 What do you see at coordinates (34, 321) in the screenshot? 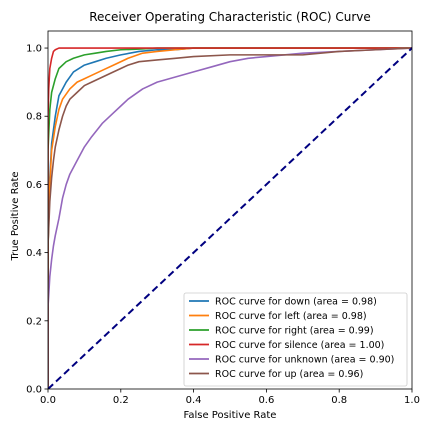
I see `y-tick-label: 0.2` at bounding box center [34, 321].